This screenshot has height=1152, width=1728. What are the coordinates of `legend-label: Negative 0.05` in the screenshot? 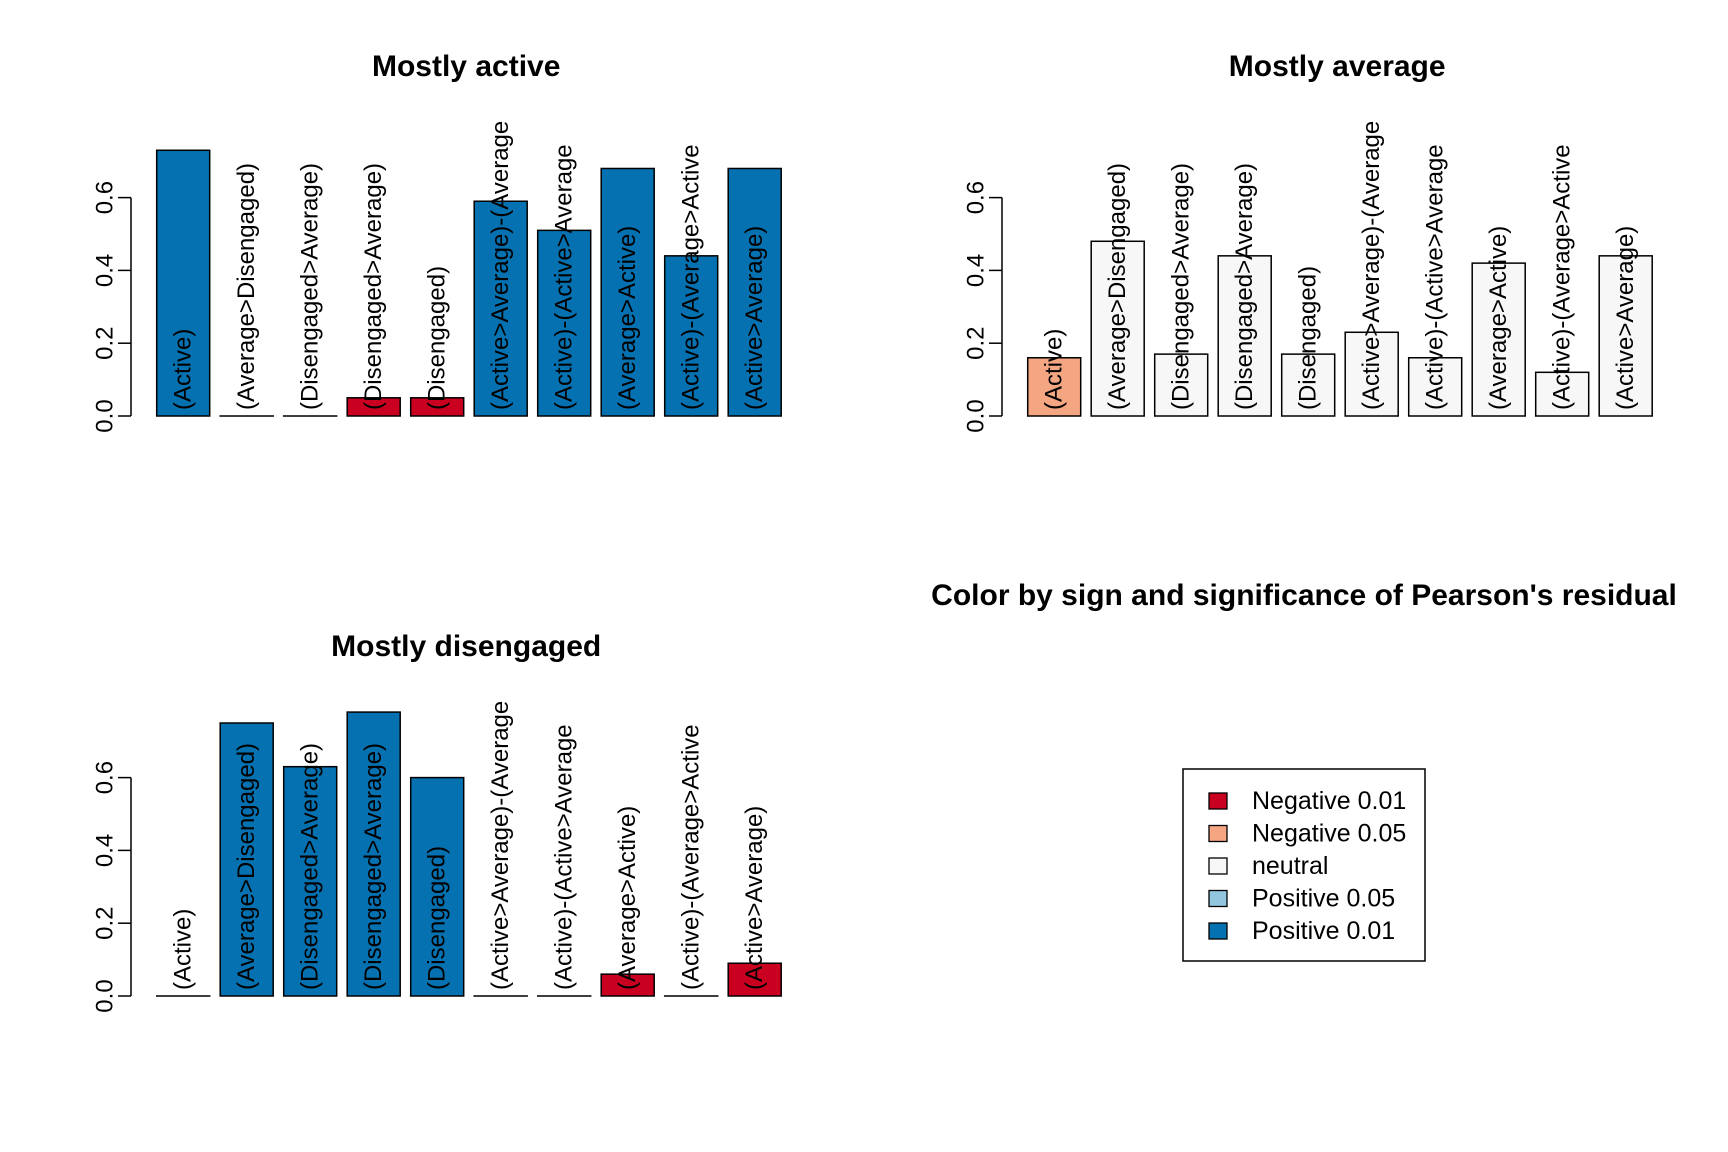 It's located at (1329, 834).